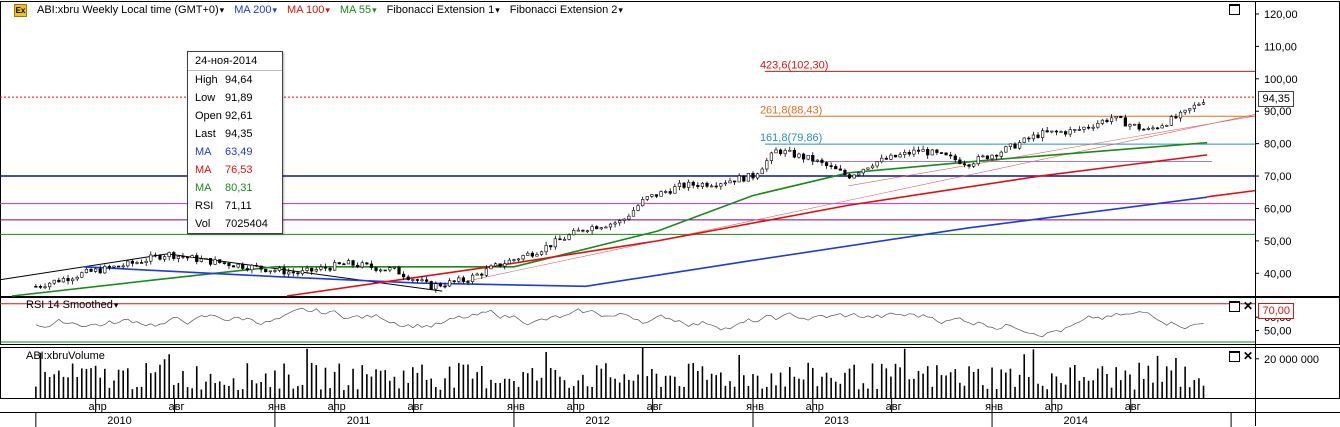 This screenshot has width=1340, height=427. Describe the element at coordinates (204, 206) in the screenshot. I see `tooltip-key: RSI` at that location.